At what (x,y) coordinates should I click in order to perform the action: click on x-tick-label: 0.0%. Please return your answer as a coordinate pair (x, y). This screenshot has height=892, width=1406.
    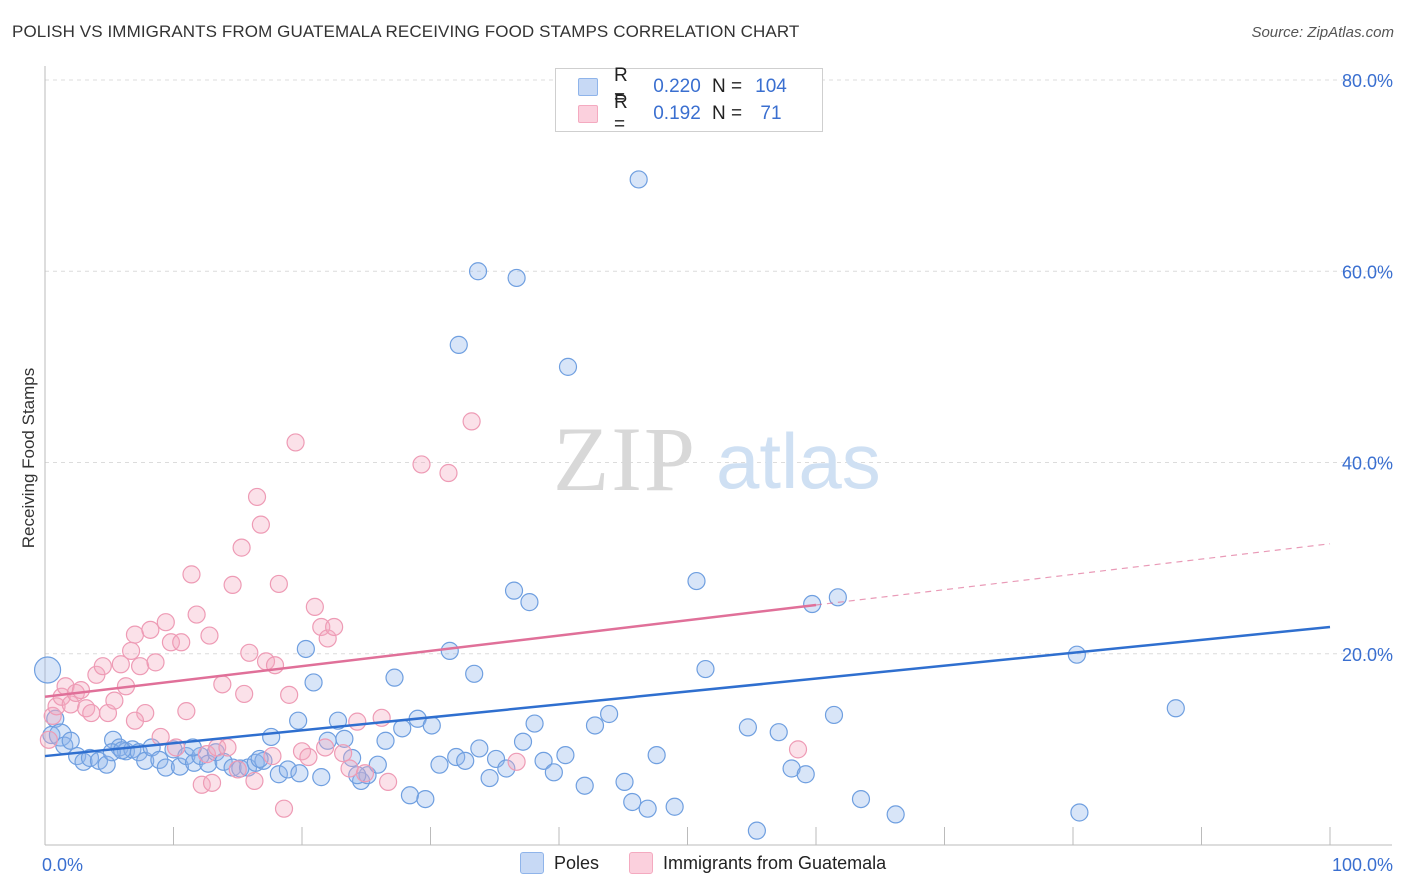
    Looking at the image, I should click on (62, 865).